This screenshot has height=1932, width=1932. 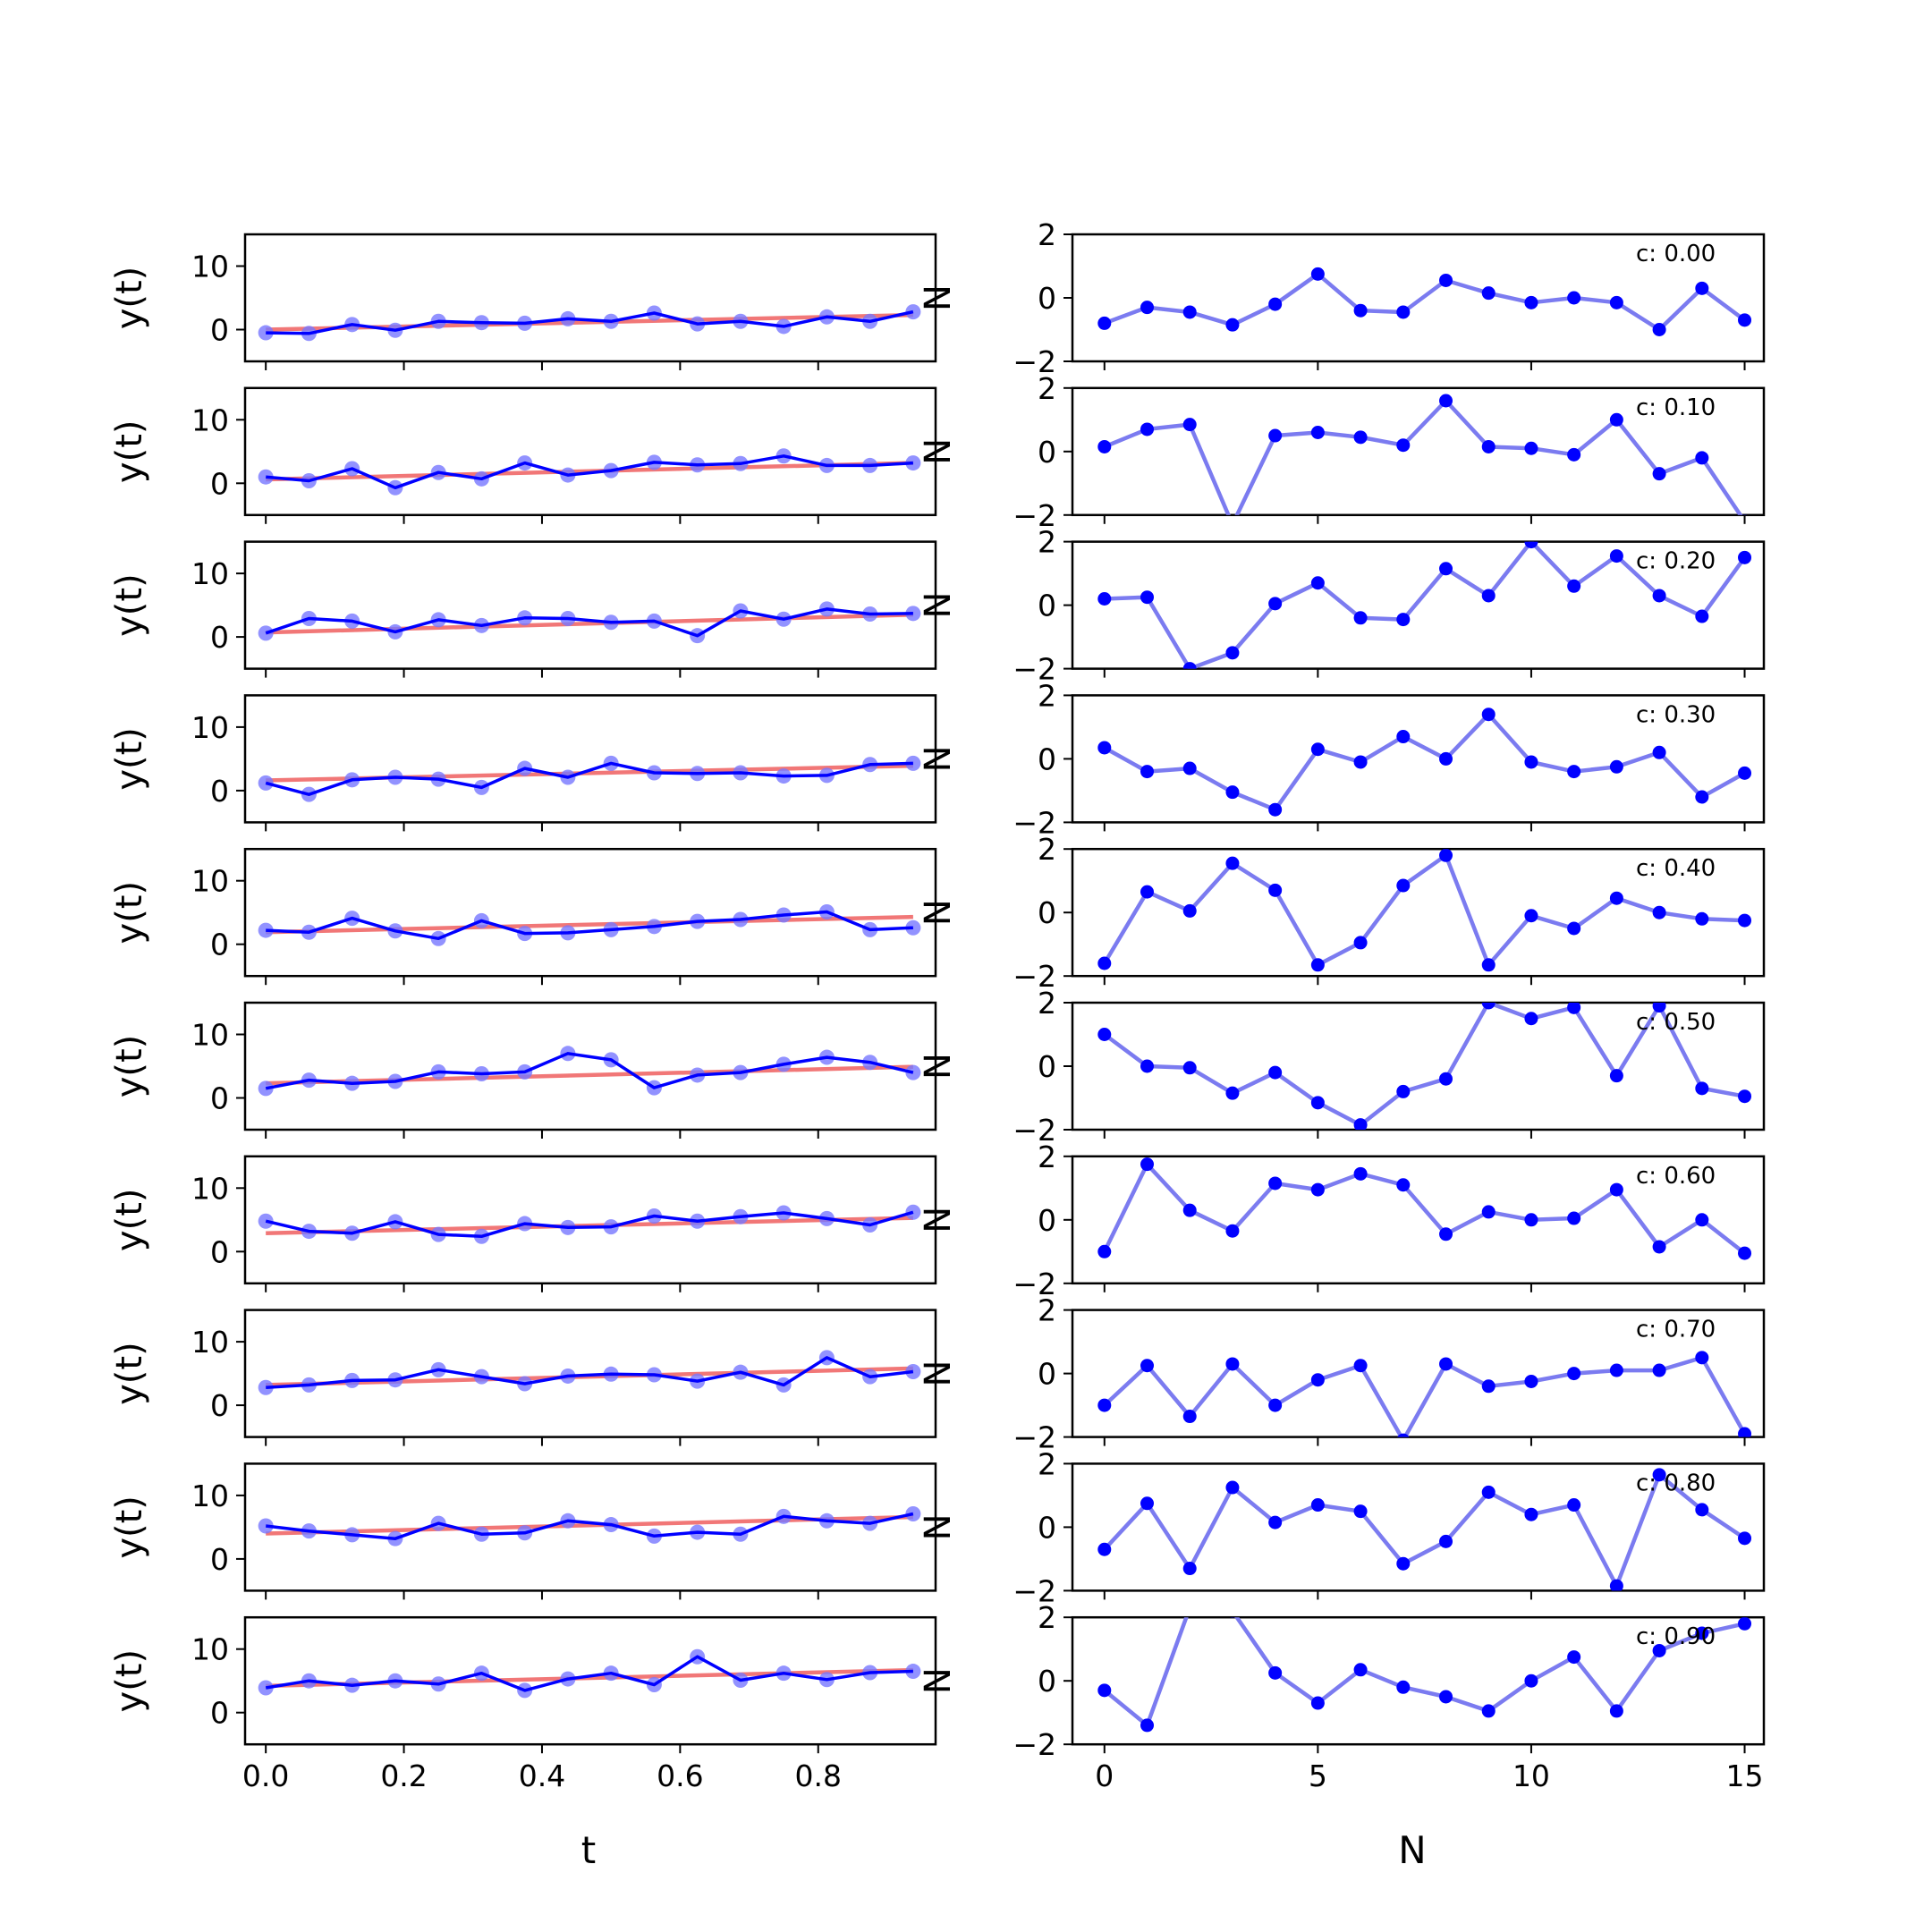 I want to click on right-subplot-4: c: 0.40 −2 0 2 N, so click(x=1342, y=913).